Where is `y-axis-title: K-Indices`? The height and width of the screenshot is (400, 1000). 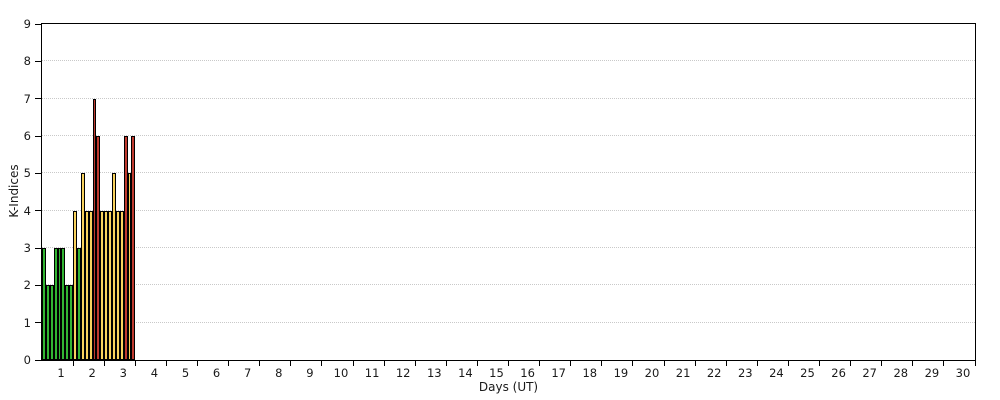
y-axis-title: K-Indices is located at coordinates (14, 191).